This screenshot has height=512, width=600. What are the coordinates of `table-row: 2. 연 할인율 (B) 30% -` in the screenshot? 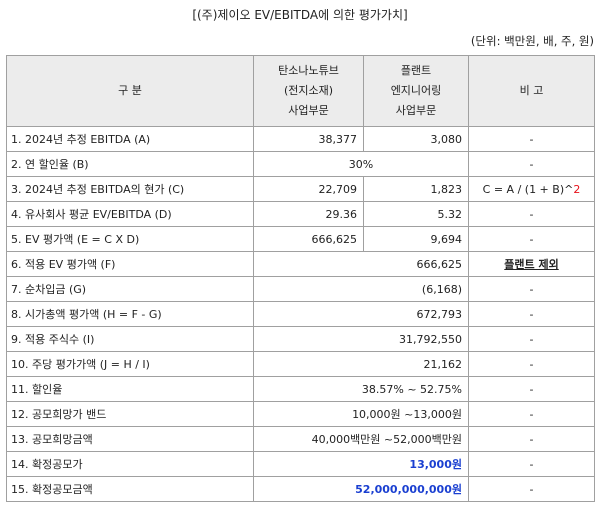 It's located at (300, 164).